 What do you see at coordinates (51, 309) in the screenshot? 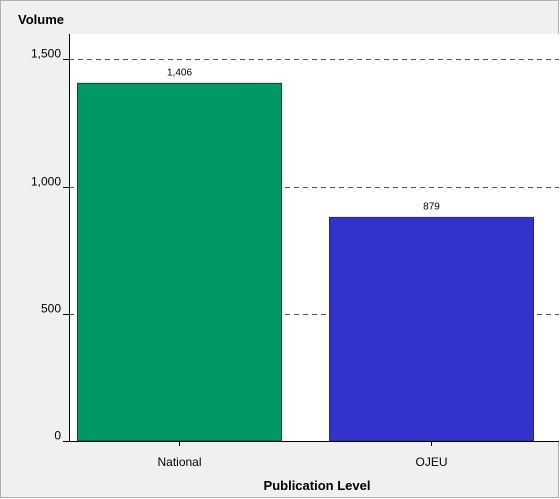
I see `y-tick-label: 500` at bounding box center [51, 309].